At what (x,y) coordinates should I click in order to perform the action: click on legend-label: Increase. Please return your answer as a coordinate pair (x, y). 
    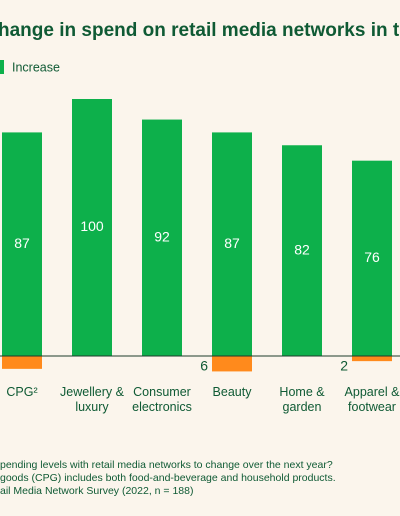
    Looking at the image, I should click on (36, 67).